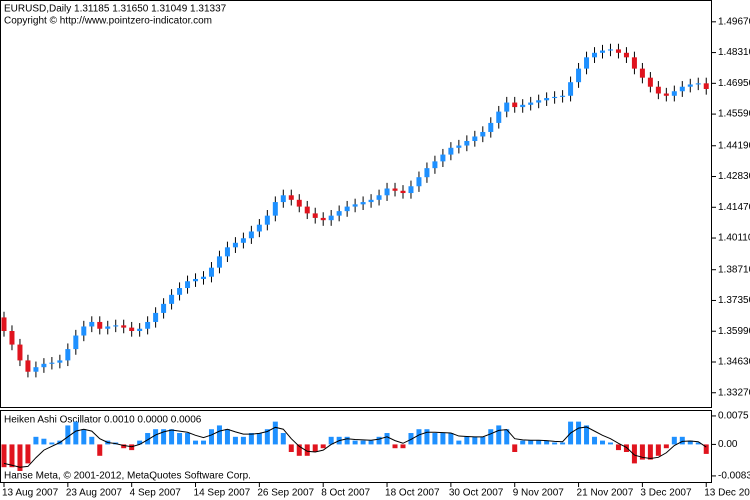 The height and width of the screenshot is (500, 750). Describe the element at coordinates (734, 52) in the screenshot. I see `y-tick-label: 1.48310` at that location.